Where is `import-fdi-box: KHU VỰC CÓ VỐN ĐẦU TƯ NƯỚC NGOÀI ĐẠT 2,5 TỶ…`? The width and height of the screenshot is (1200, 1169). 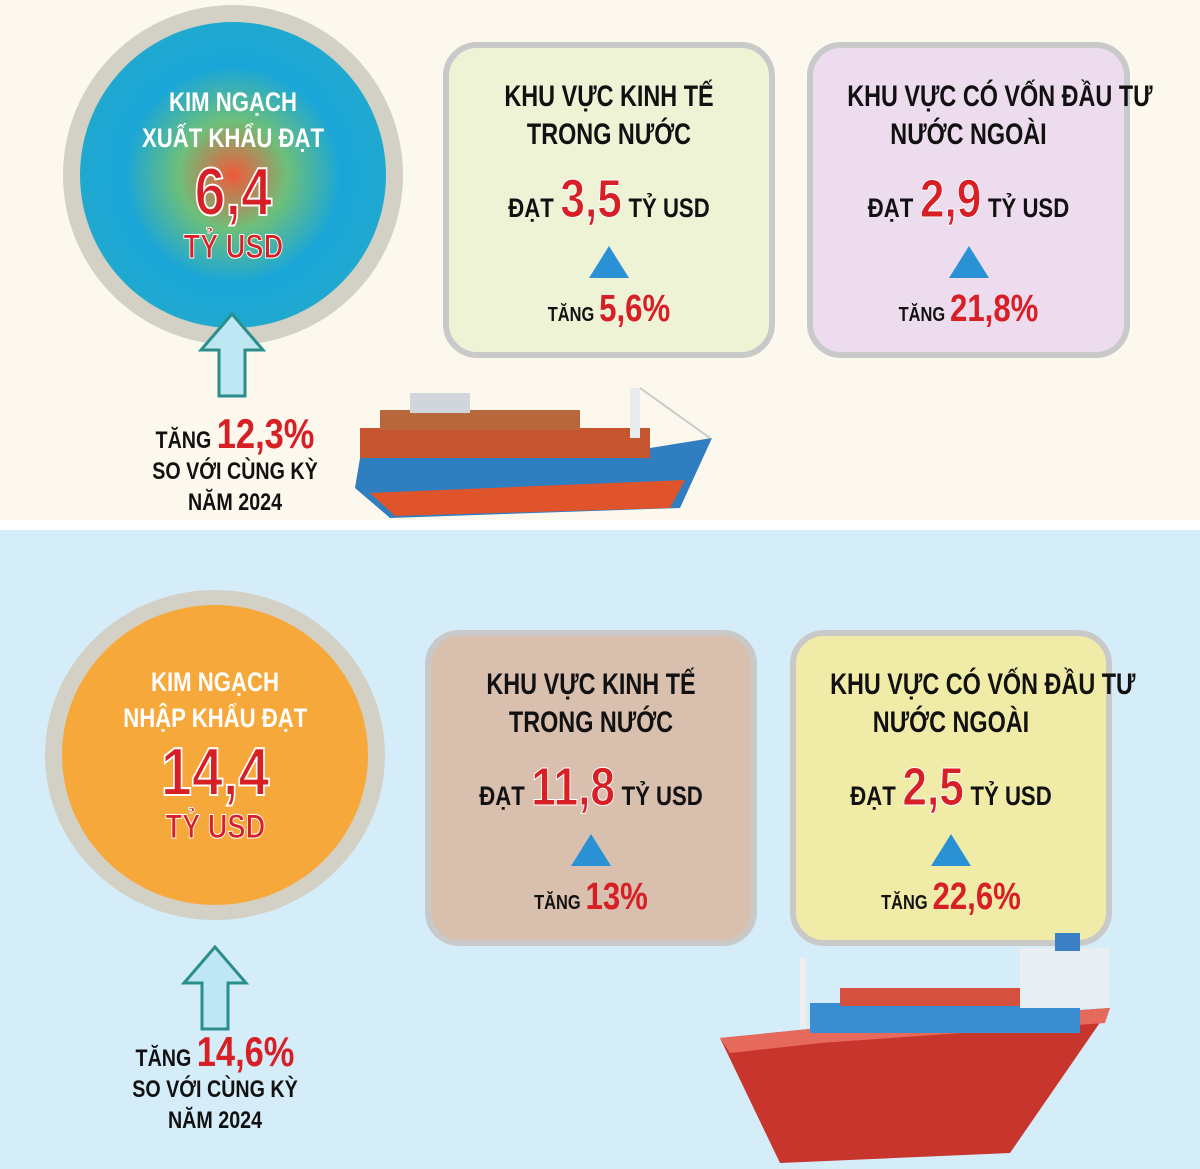
import-fdi-box: KHU VỰC CÓ VỐN ĐẦU TƯ NƯỚC NGOÀI ĐẠT 2,5 TỶ… is located at coordinates (963, 788).